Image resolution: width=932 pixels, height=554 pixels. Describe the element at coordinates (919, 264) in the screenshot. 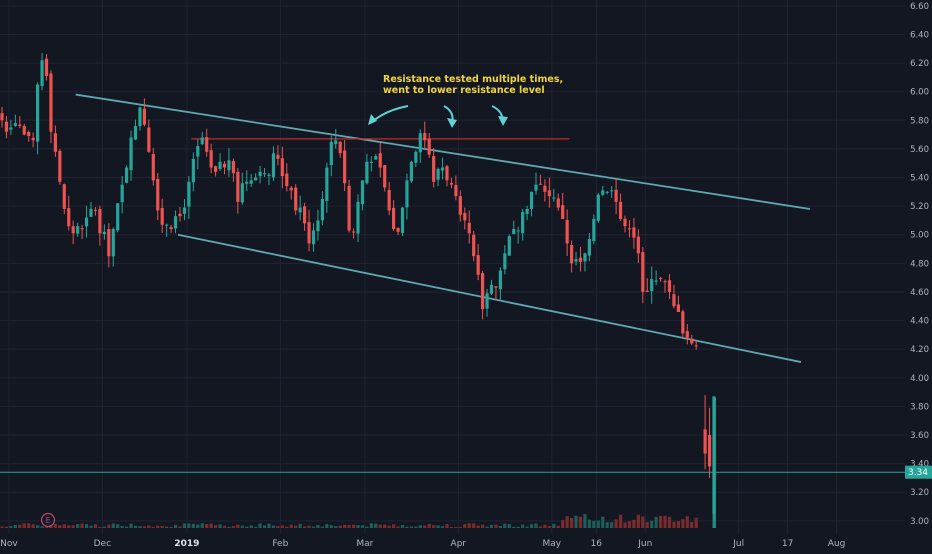

I see `price-tick-label: 4.80` at that location.